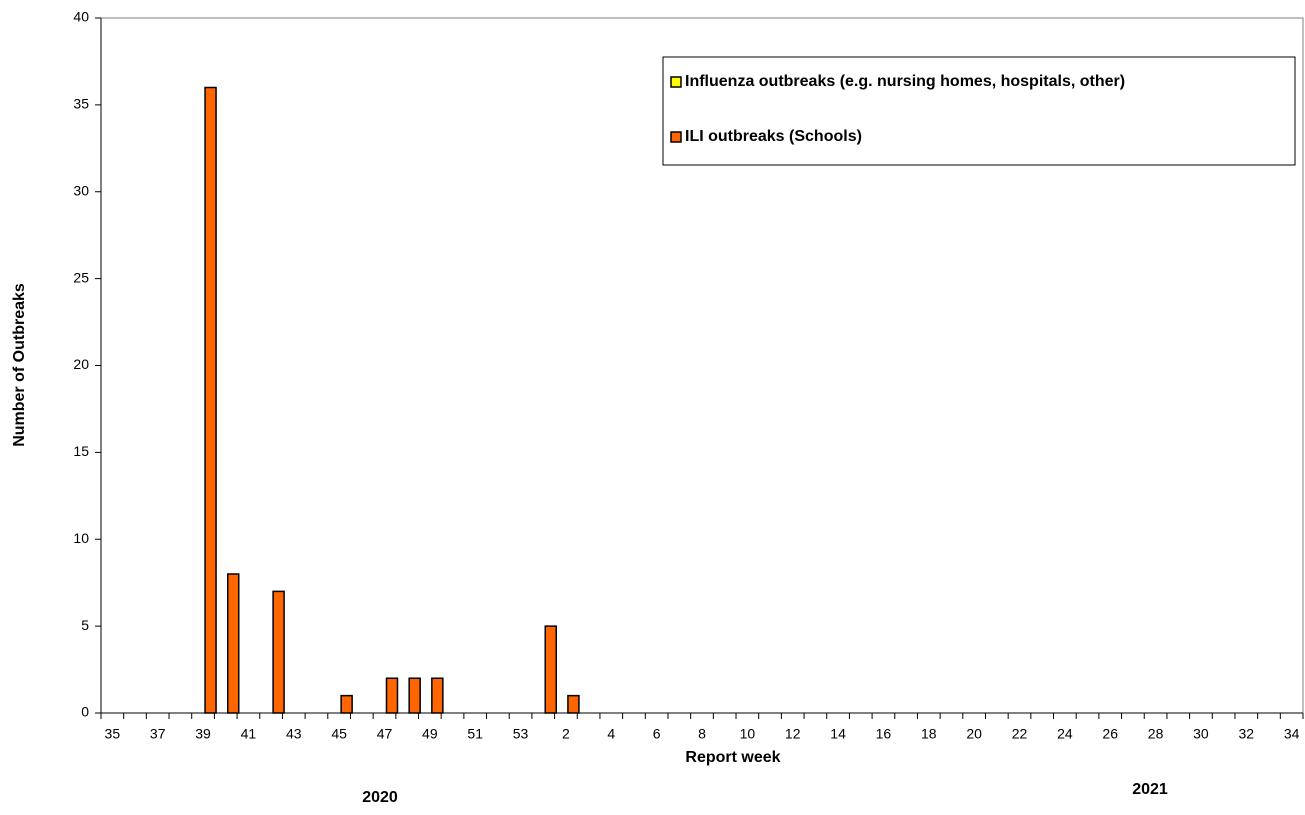  What do you see at coordinates (838, 734) in the screenshot?
I see `x-tick-label: 14` at bounding box center [838, 734].